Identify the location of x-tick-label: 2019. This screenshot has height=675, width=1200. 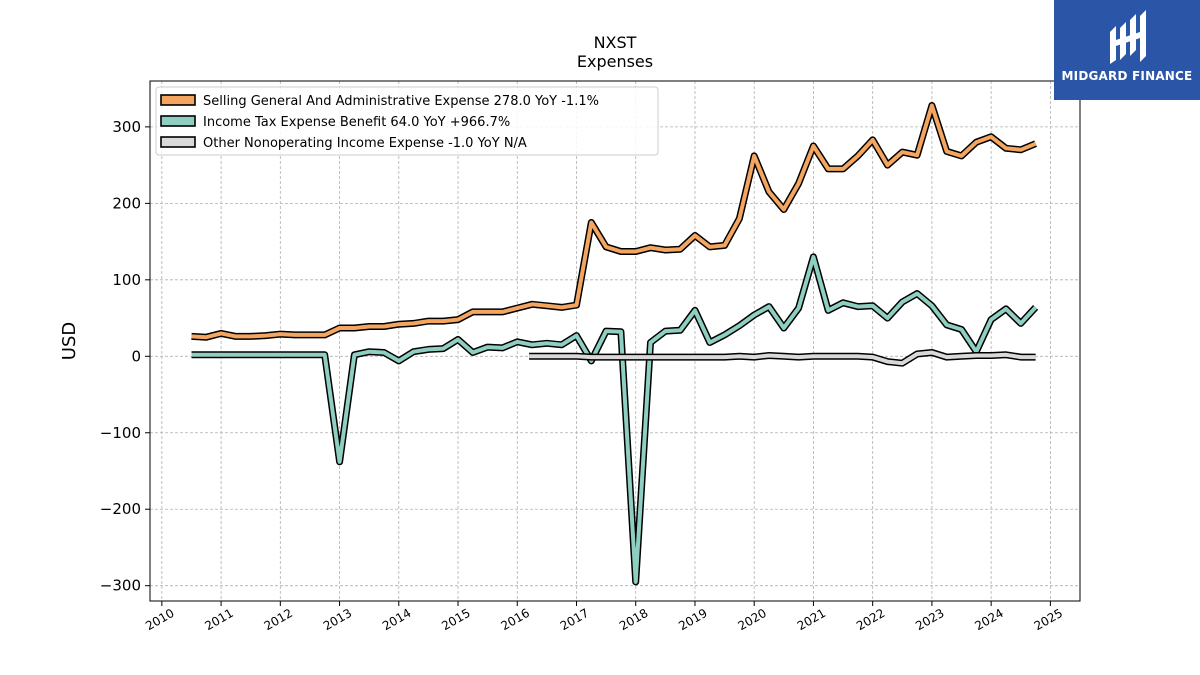
(692, 619).